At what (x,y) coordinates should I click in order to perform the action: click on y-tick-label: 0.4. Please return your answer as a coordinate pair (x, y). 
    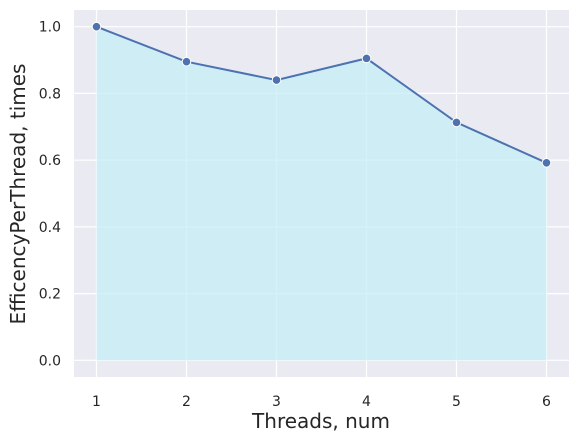
    Looking at the image, I should click on (50, 228).